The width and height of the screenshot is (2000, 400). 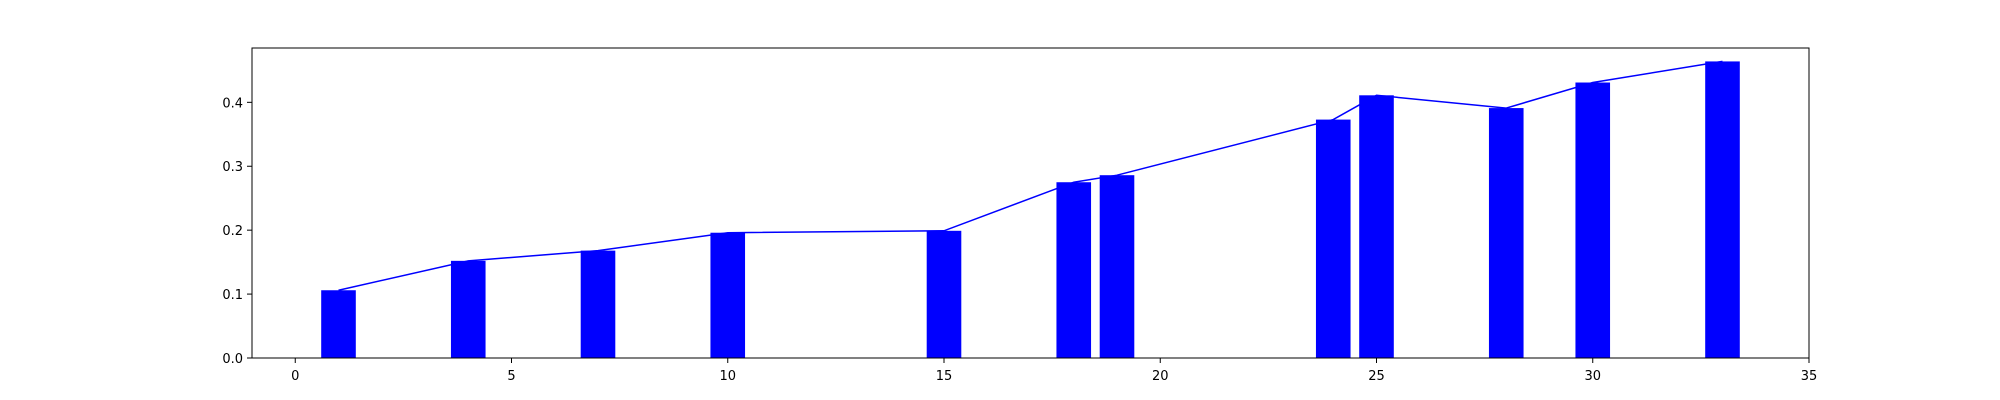 What do you see at coordinates (232, 167) in the screenshot?
I see `y-tick-label: 0.3` at bounding box center [232, 167].